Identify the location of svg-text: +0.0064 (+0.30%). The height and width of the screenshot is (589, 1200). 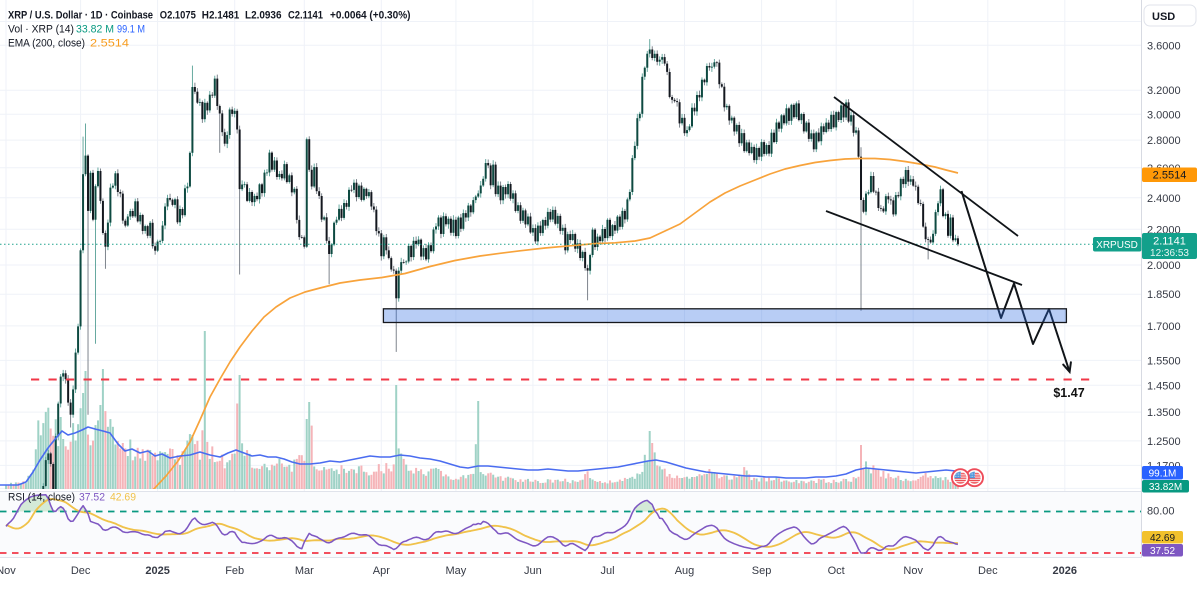
(370, 16).